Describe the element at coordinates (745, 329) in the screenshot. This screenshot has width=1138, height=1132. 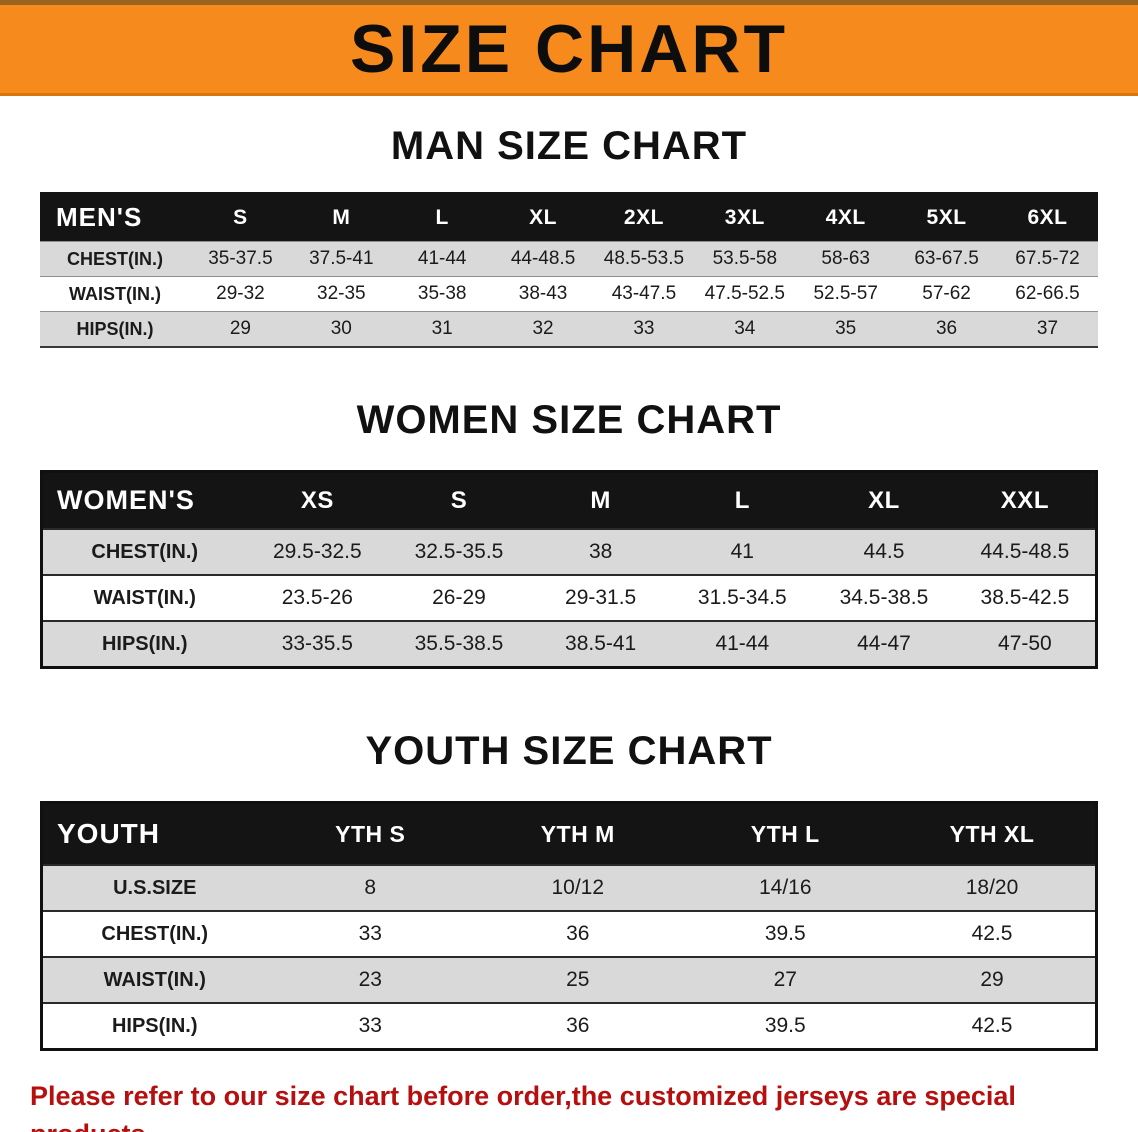
I see `measurement-value-cell: 34` at that location.